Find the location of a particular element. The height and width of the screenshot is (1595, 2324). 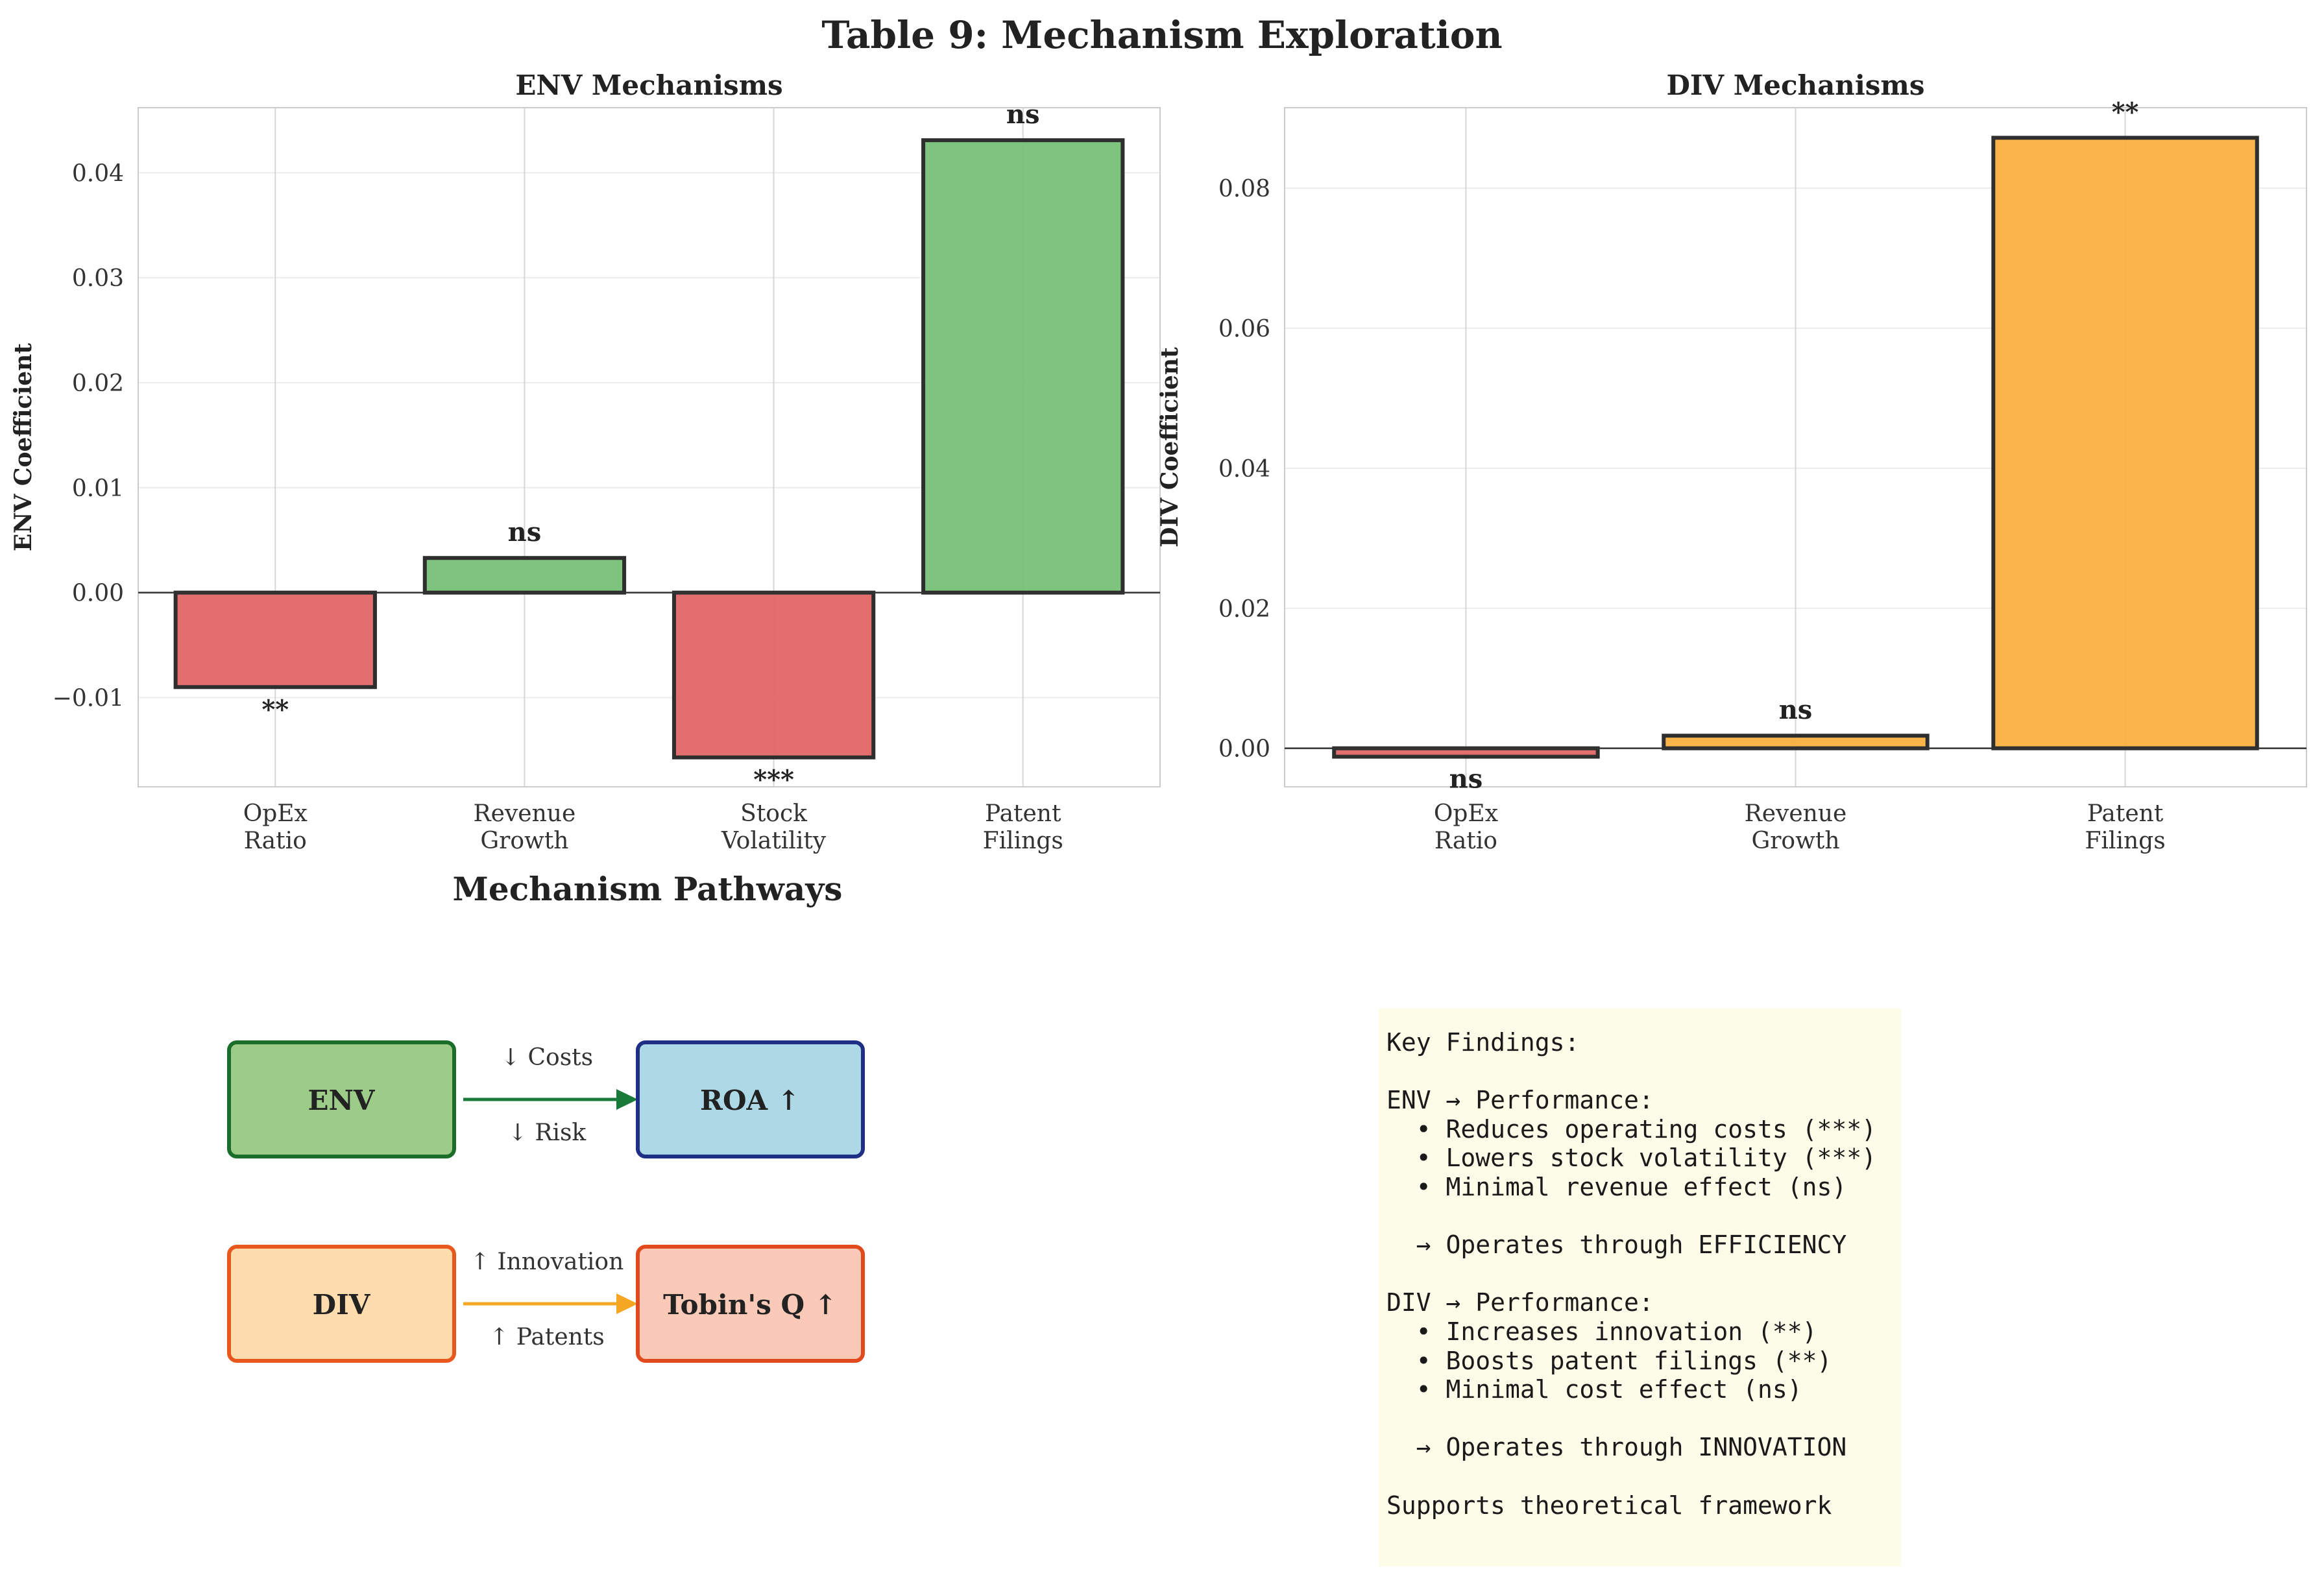

div-target-label: Tobin's Q ↑ is located at coordinates (750, 1305).